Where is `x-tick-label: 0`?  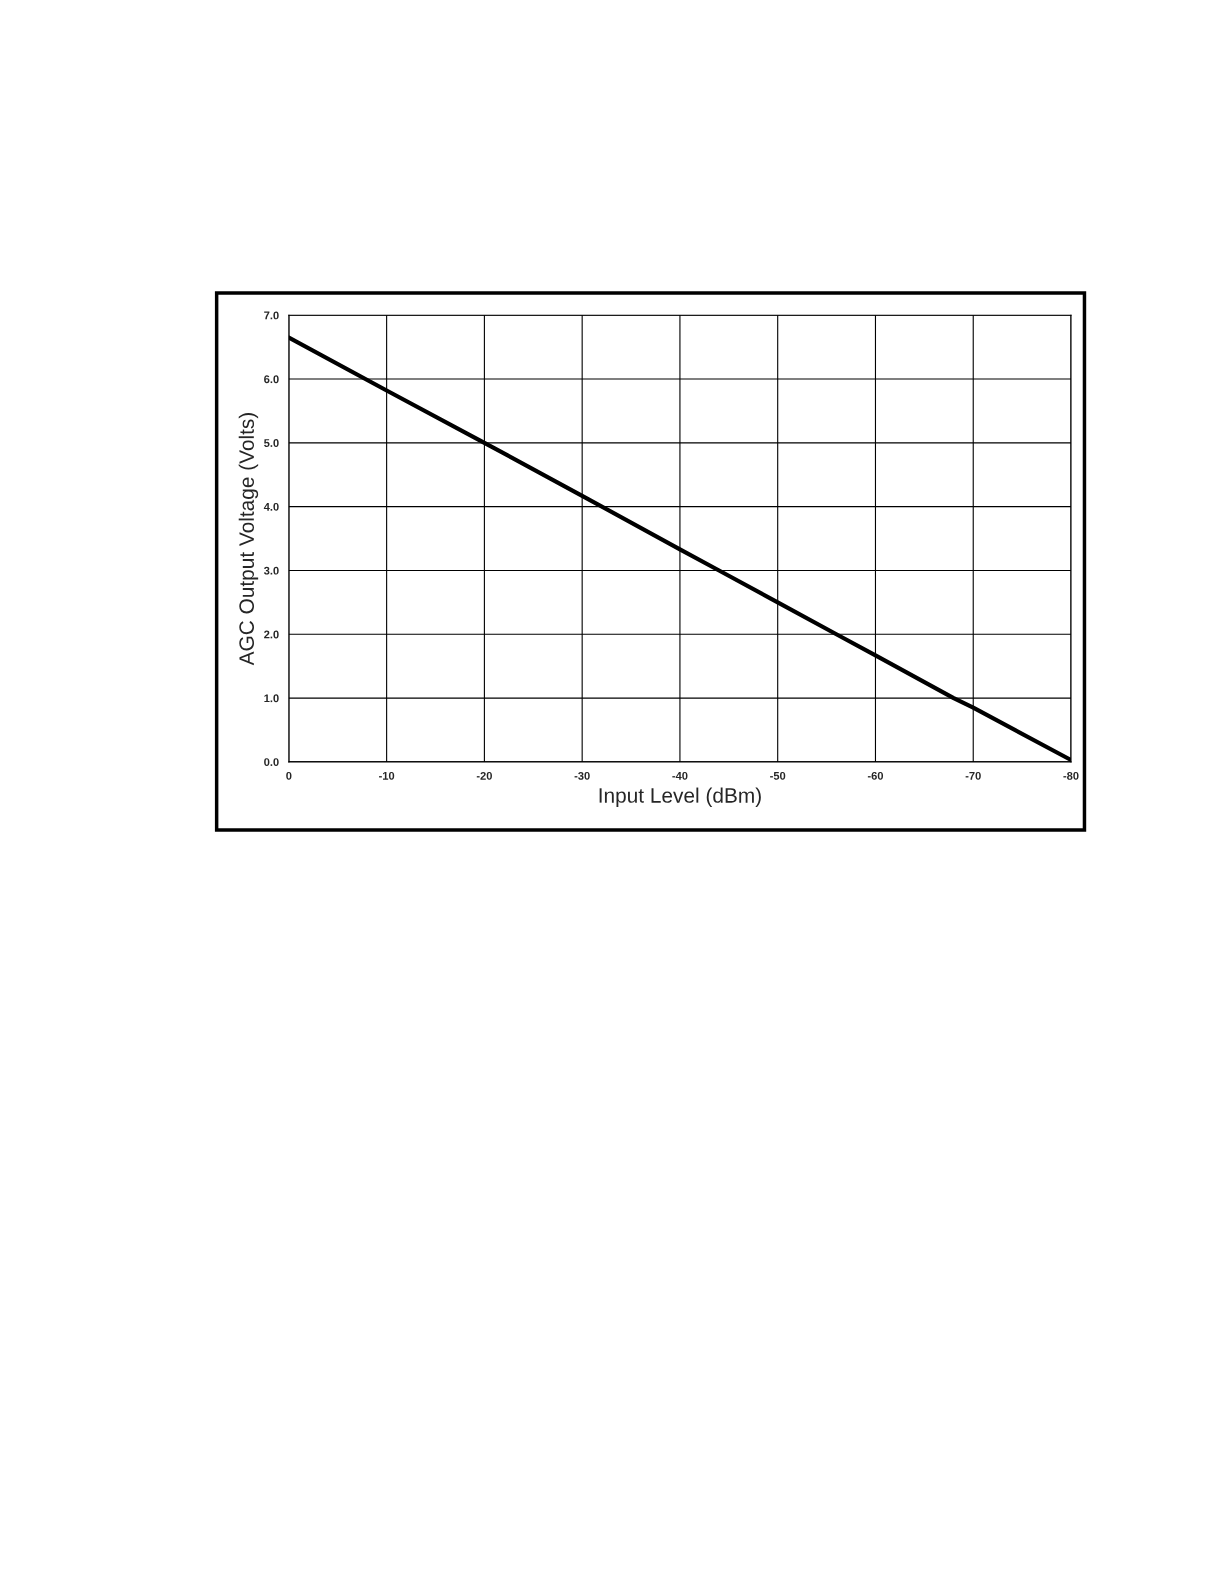 x-tick-label: 0 is located at coordinates (289, 775).